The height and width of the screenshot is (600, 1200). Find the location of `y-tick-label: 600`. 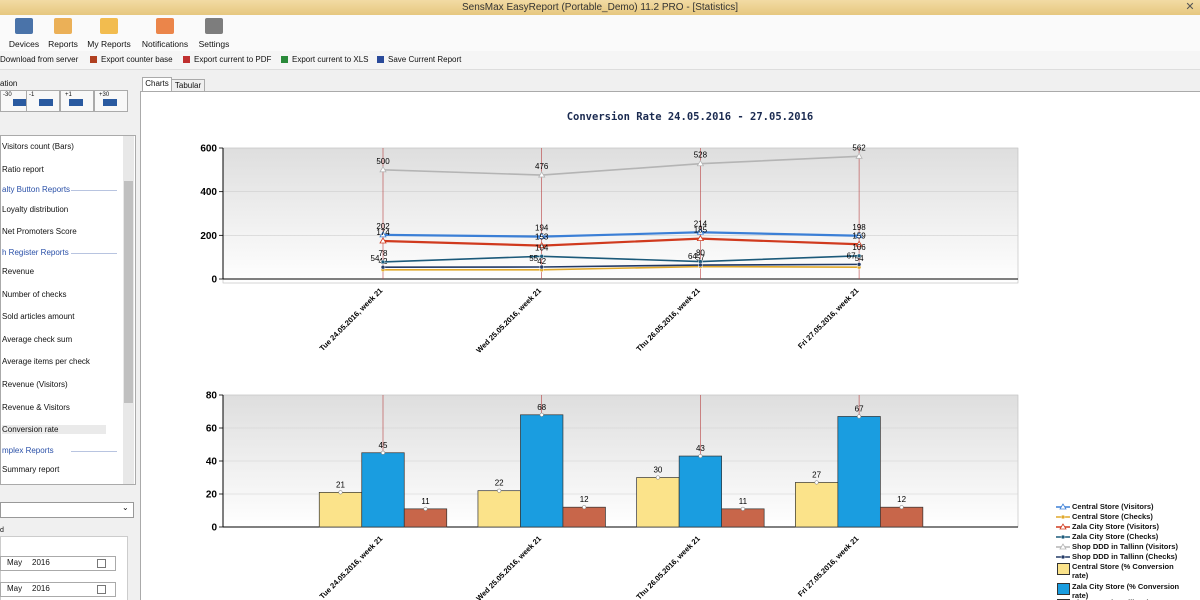

y-tick-label: 600 is located at coordinates (208, 149).